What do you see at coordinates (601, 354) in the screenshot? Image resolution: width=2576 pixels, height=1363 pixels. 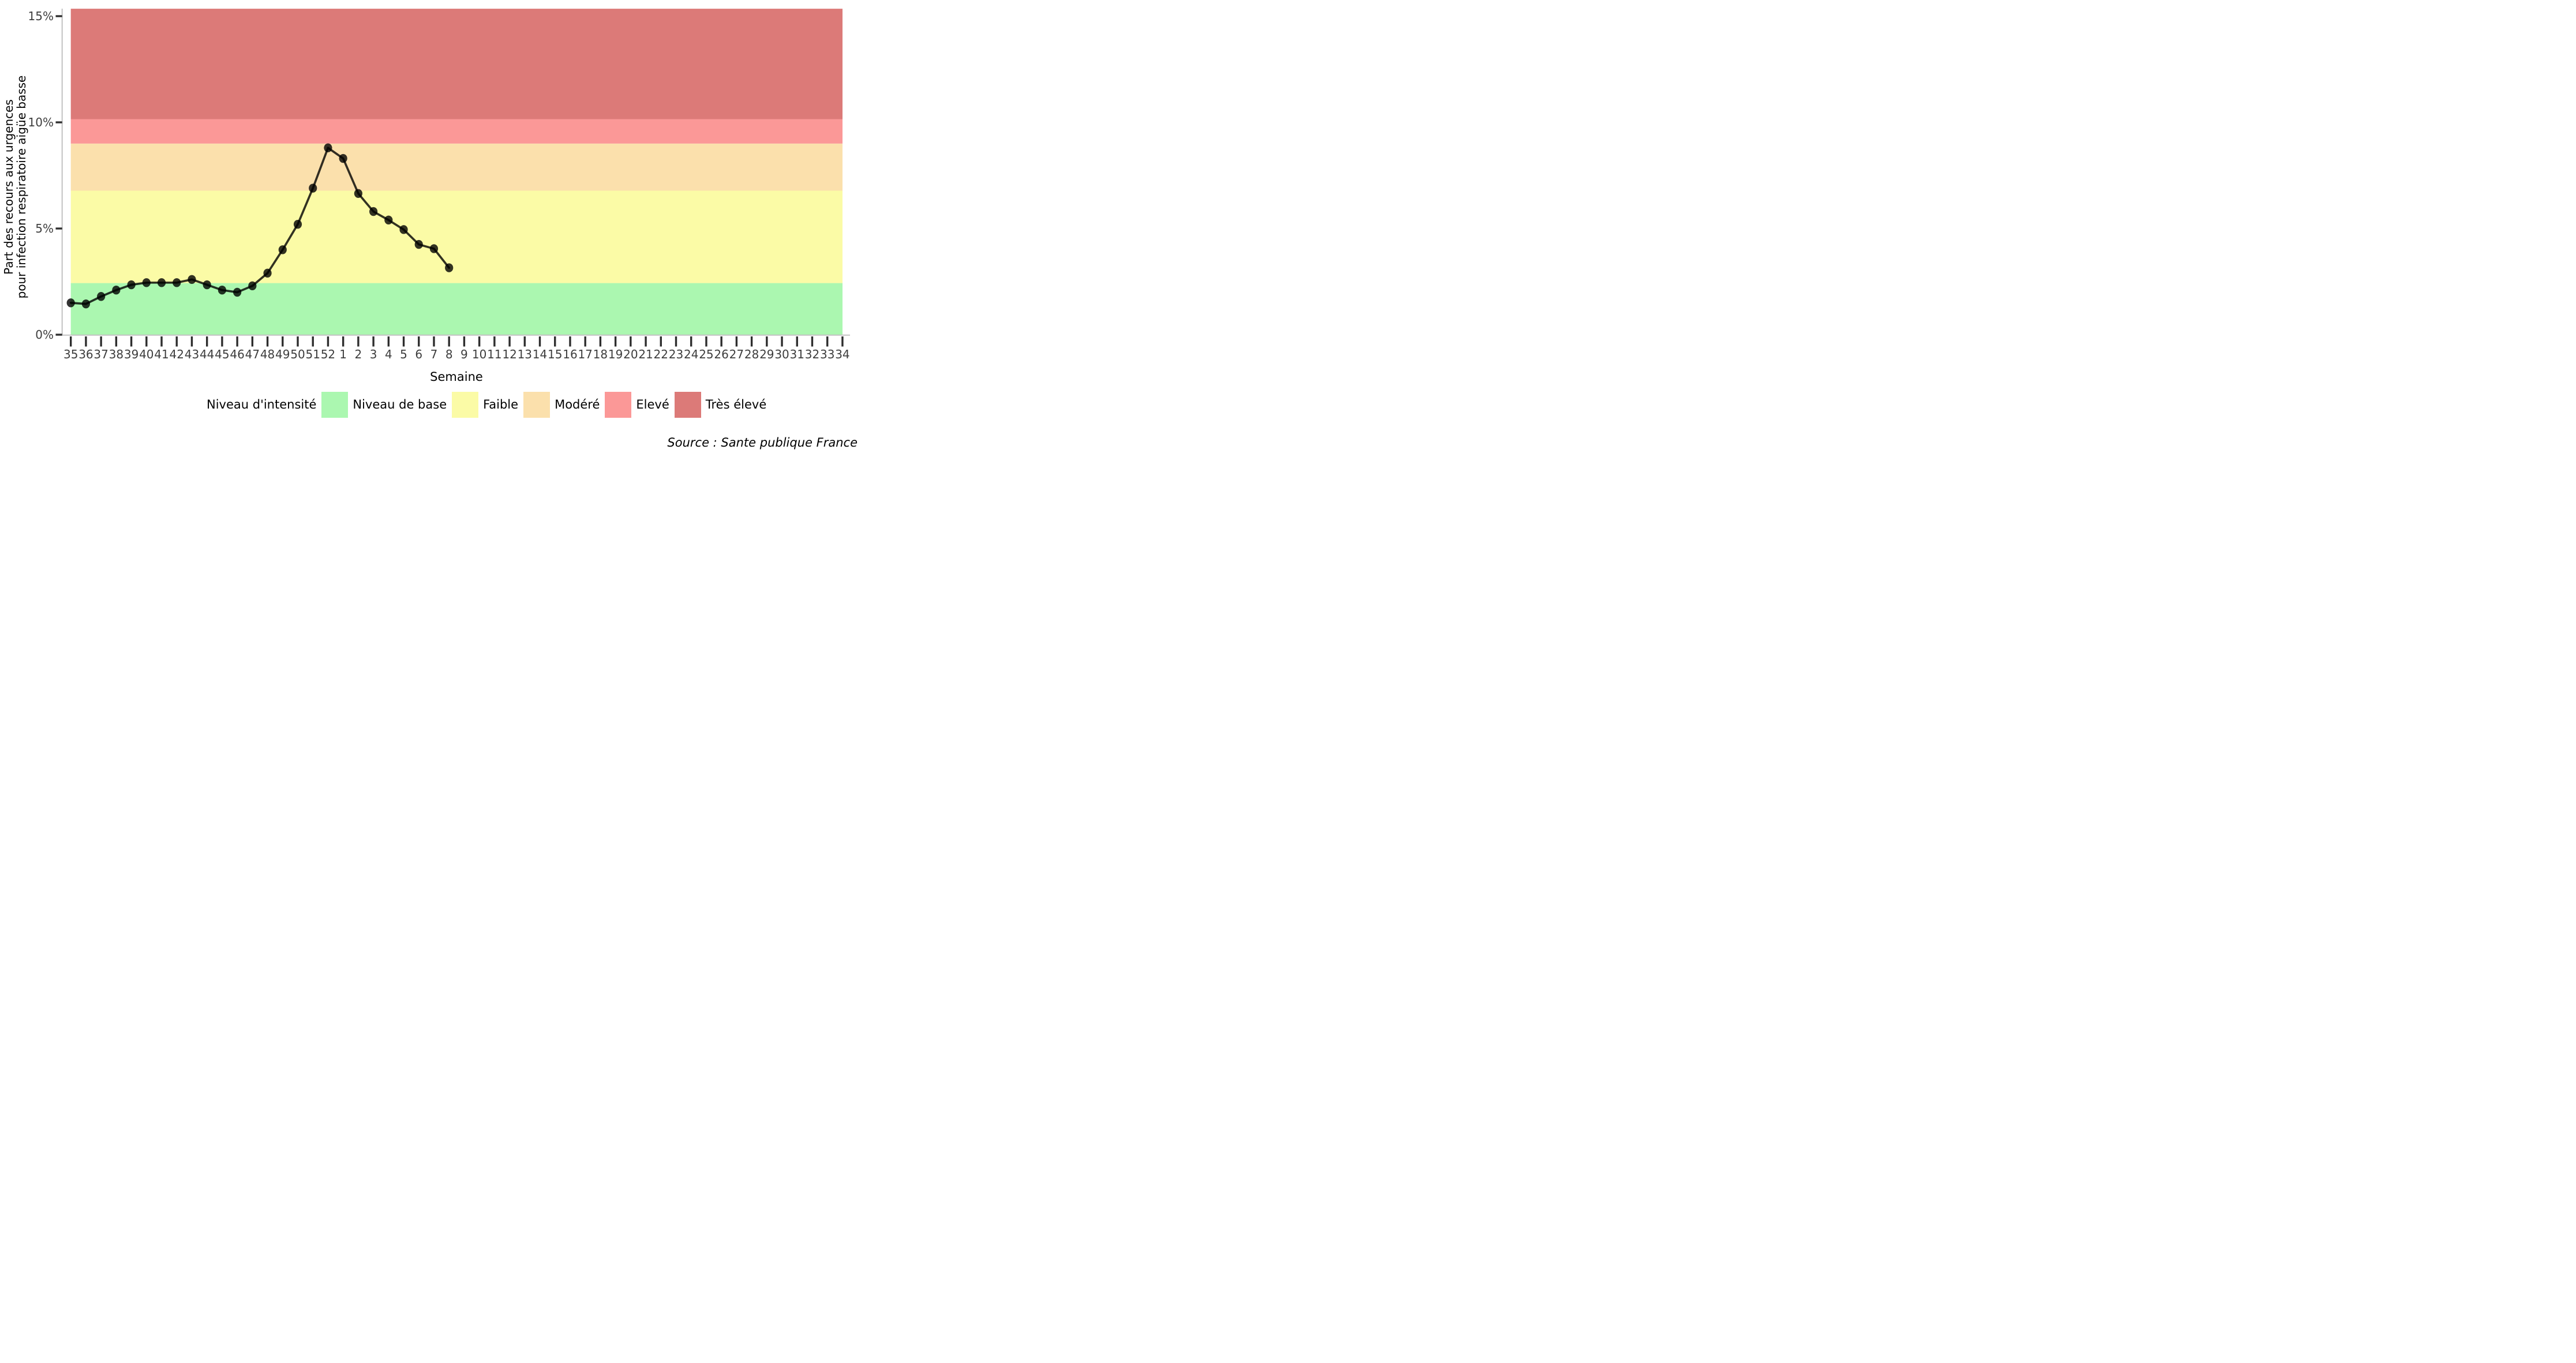 I see `x-tick-label: 18` at bounding box center [601, 354].